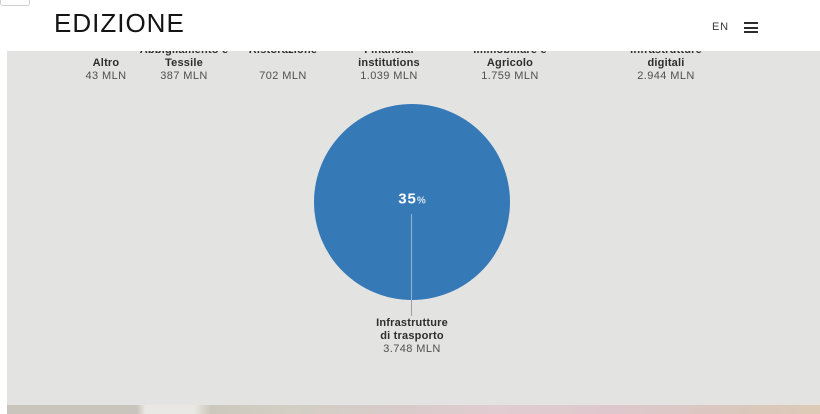  I want to click on next-section-image-edge, so click(413, 409).